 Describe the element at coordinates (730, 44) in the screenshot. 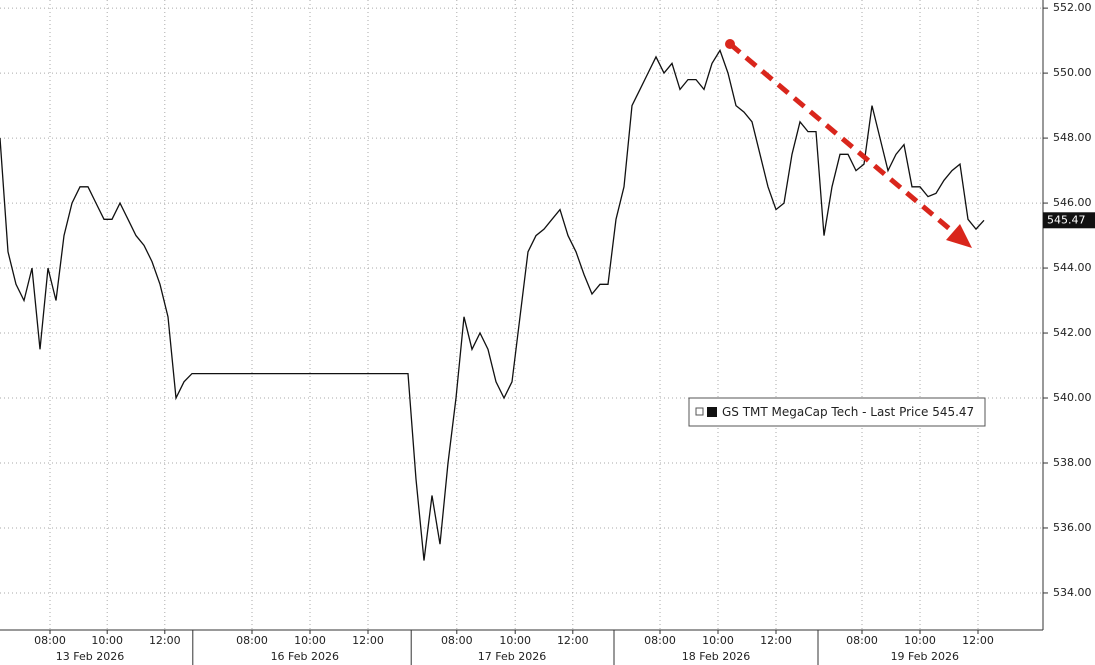

I see `arrow-start` at that location.